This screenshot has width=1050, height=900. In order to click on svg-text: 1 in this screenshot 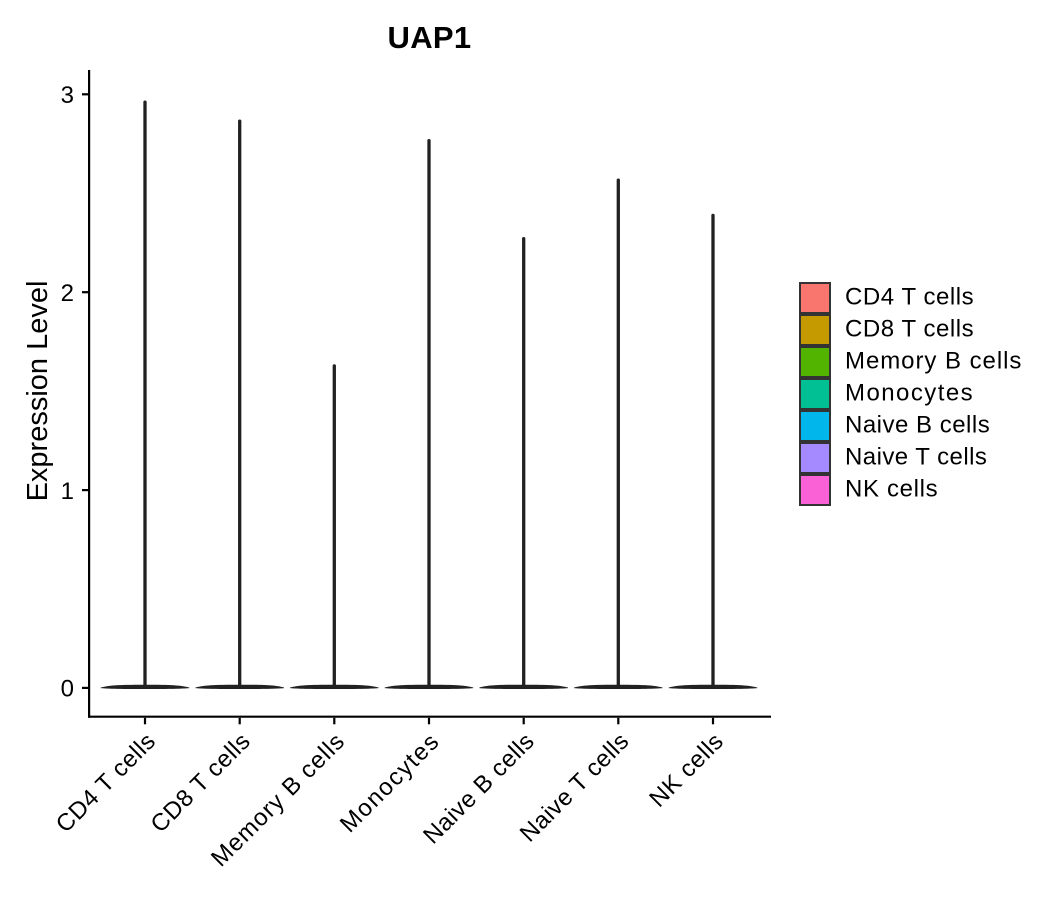, I will do `click(67, 491)`.